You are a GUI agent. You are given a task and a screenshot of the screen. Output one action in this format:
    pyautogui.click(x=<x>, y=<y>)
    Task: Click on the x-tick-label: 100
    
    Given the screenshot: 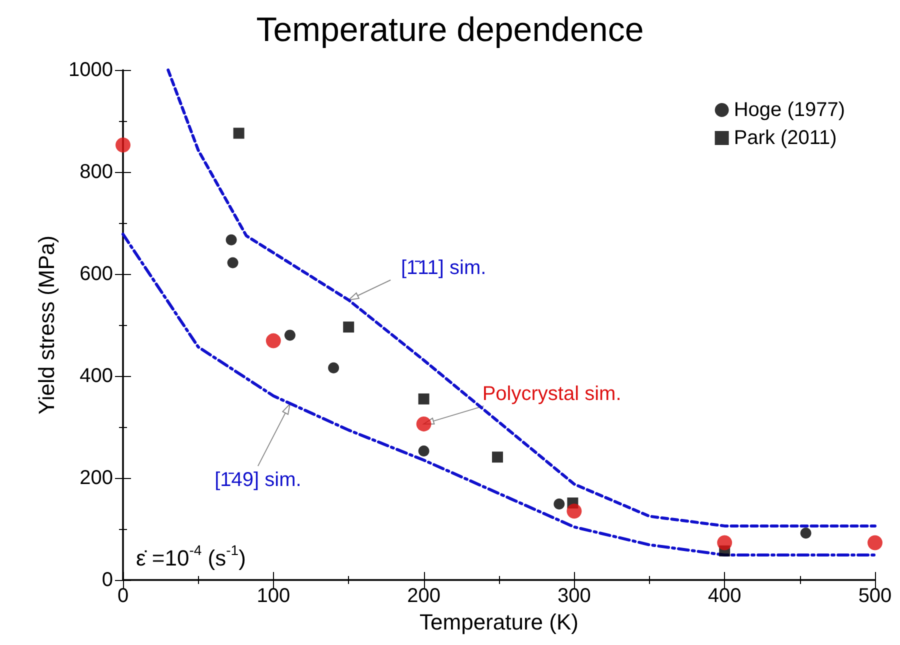 What is the action you would take?
    pyautogui.click(x=273, y=596)
    